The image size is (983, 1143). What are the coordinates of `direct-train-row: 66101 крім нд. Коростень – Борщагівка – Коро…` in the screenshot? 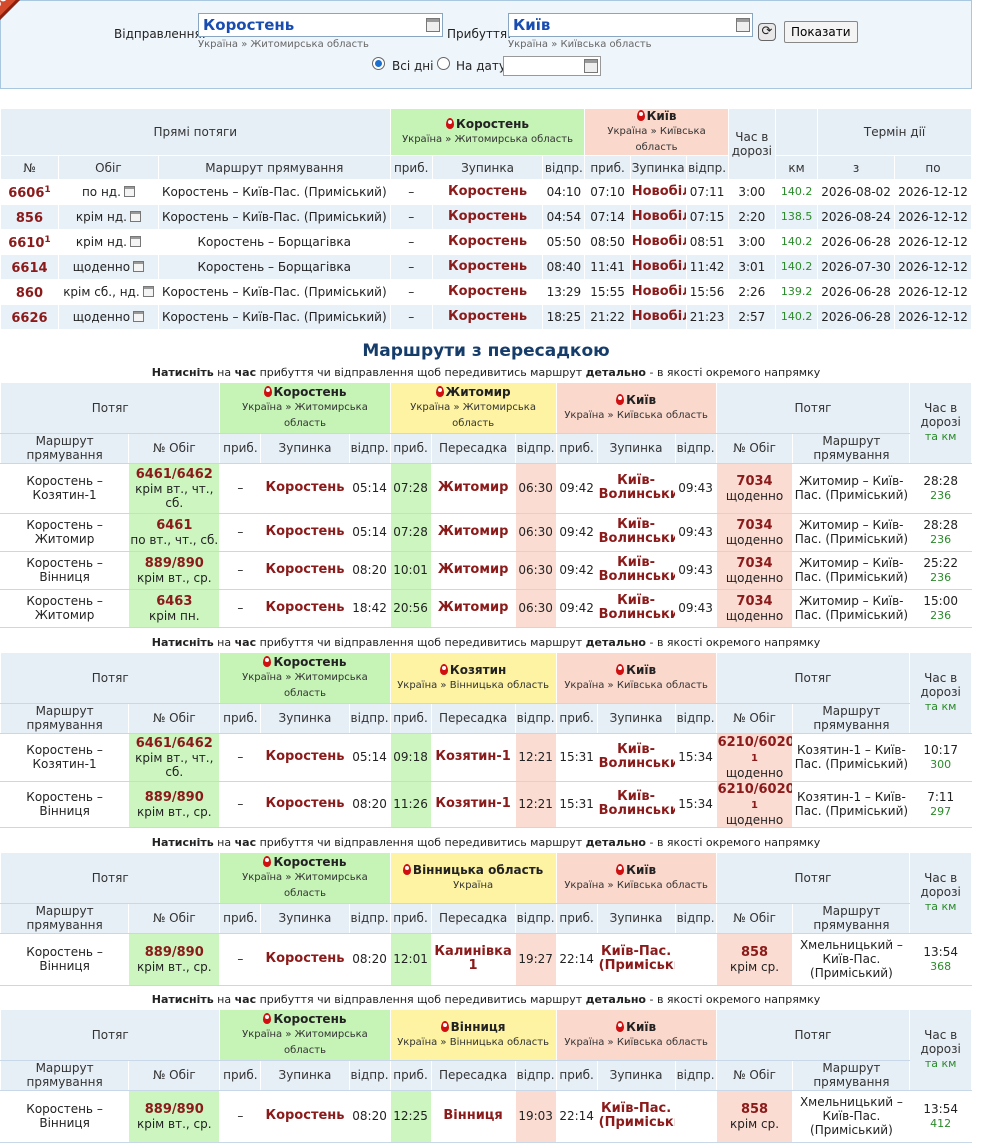 It's located at (486, 242).